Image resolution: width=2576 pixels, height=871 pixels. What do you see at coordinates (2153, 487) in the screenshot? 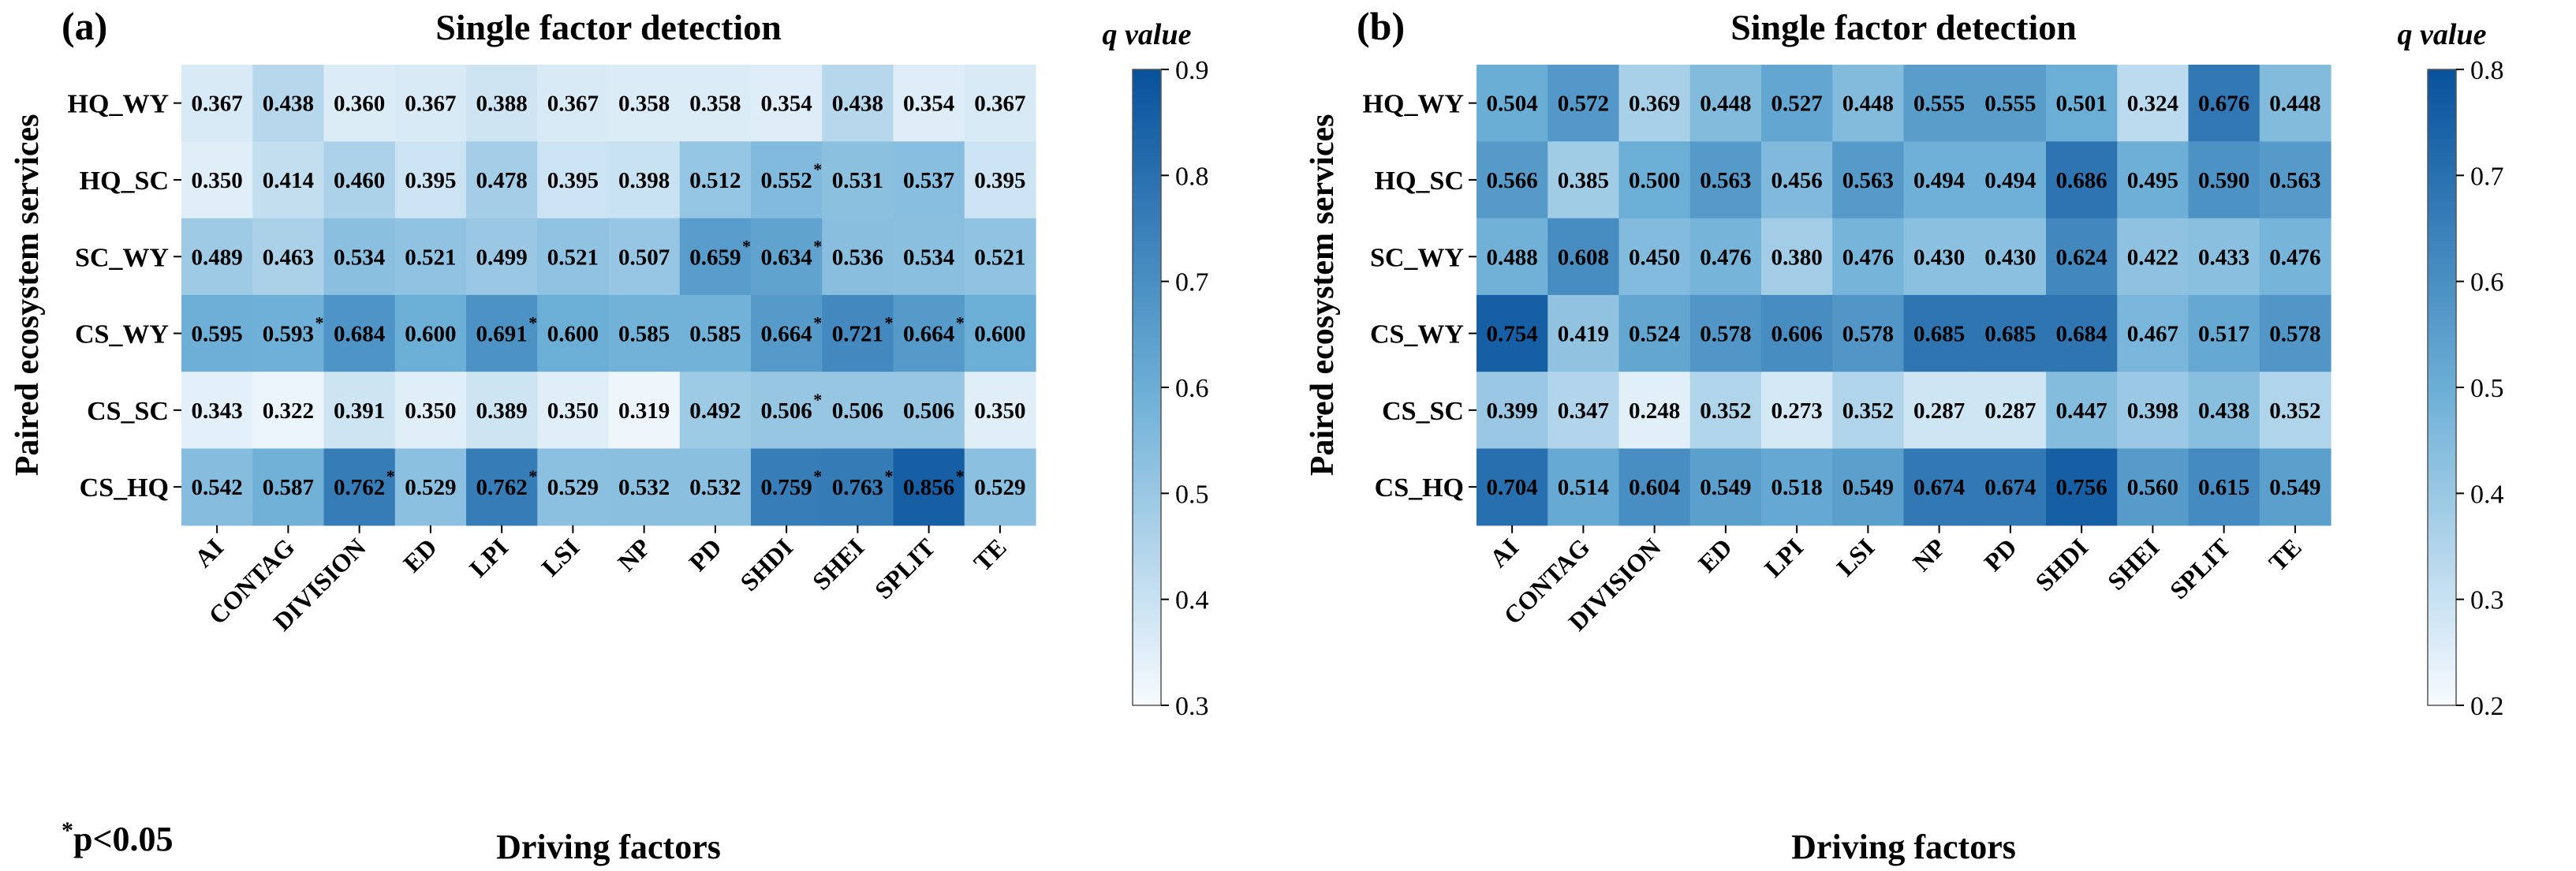
I see `heatmap-cell-CS_HQ-SHEI` at bounding box center [2153, 487].